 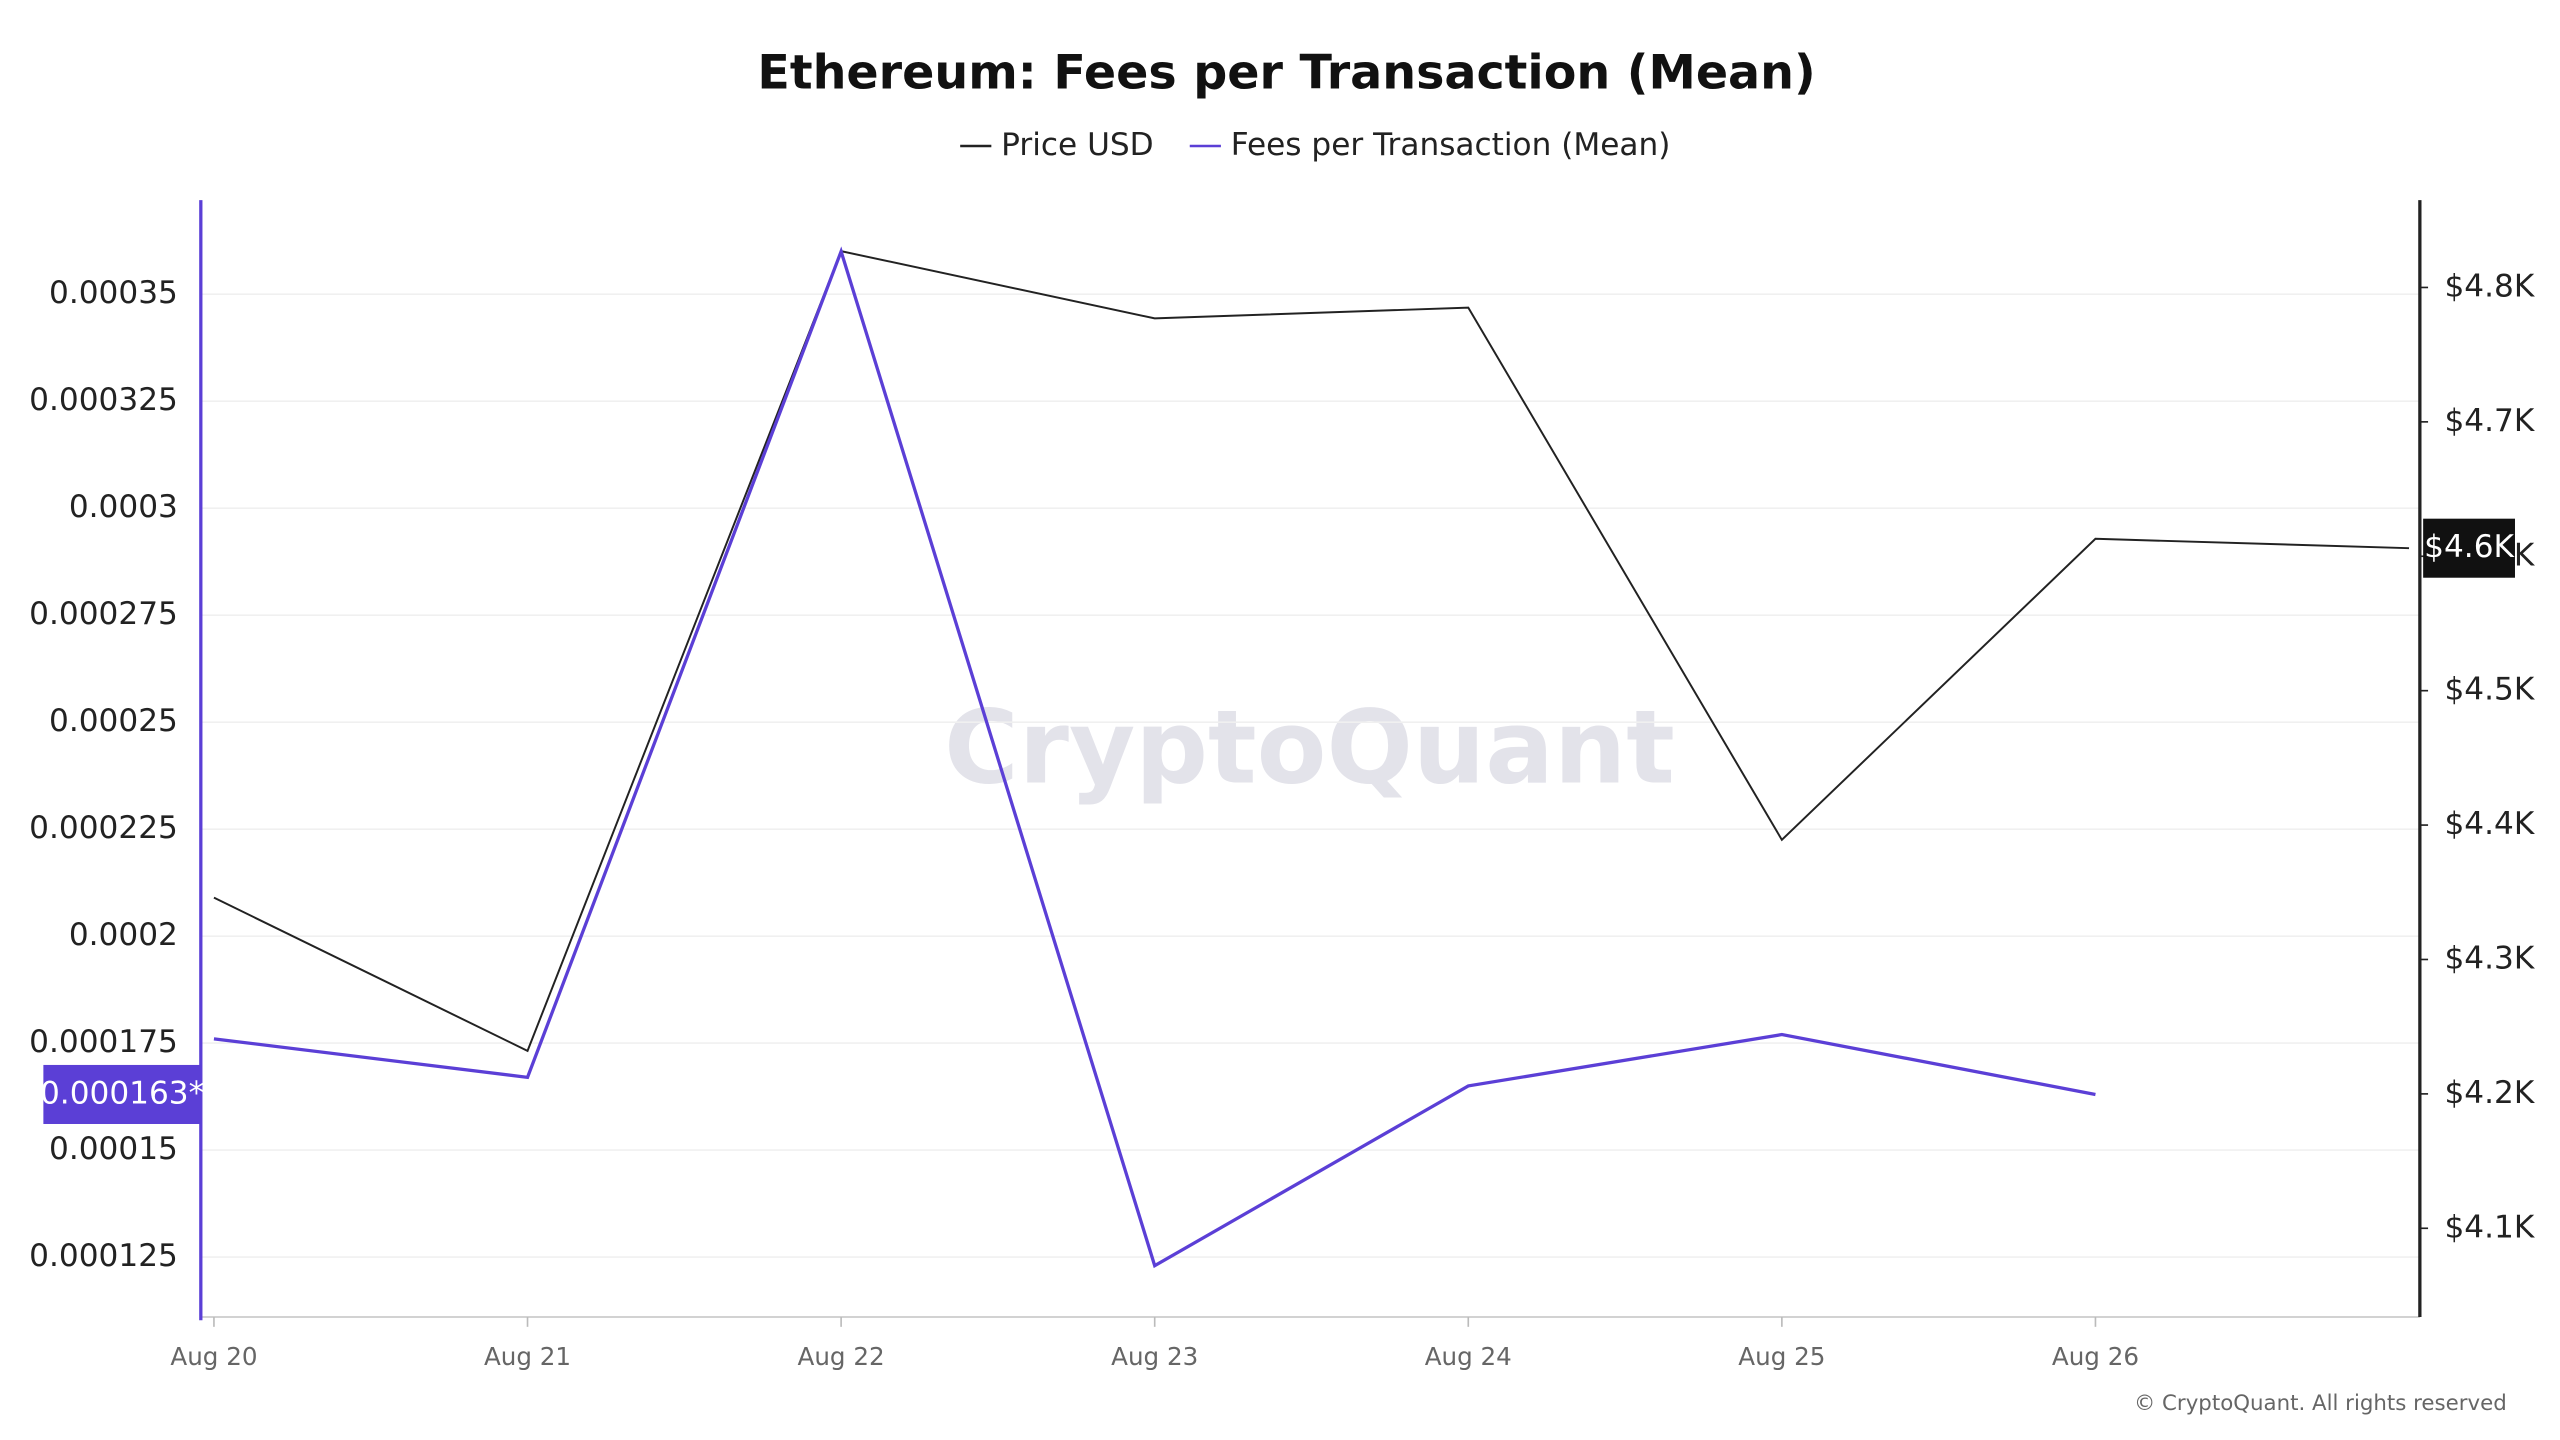 I want to click on y-tick-label: 0.00025, so click(x=113, y=721).